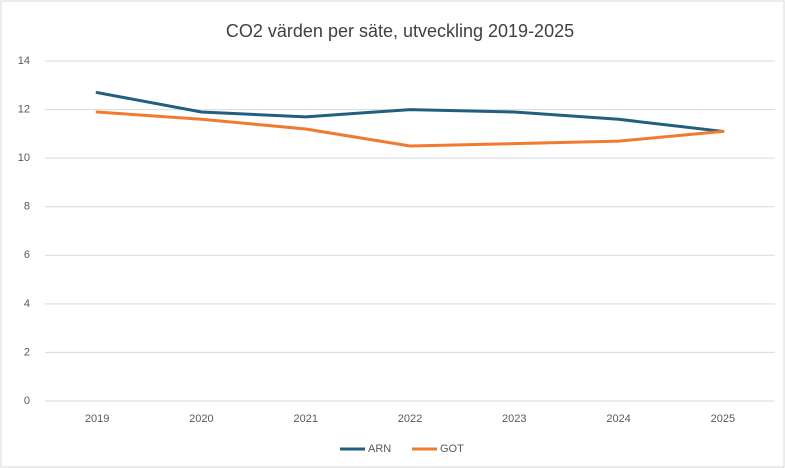 Image resolution: width=785 pixels, height=468 pixels. What do you see at coordinates (27, 207) in the screenshot?
I see `y-tick-label: 8` at bounding box center [27, 207].